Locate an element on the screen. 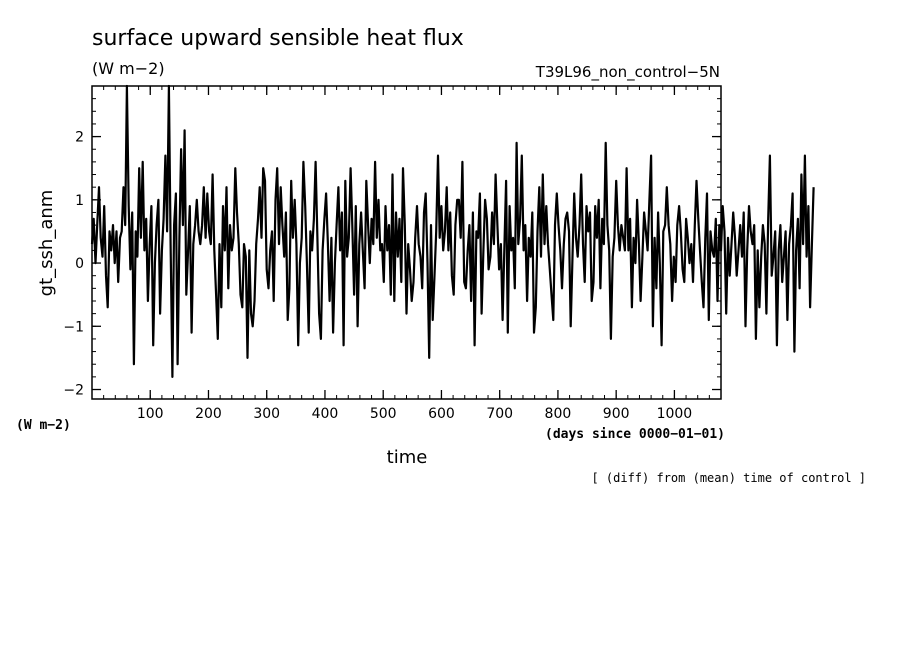 The image size is (904, 654). y-tick-label: −1 is located at coordinates (73, 327).